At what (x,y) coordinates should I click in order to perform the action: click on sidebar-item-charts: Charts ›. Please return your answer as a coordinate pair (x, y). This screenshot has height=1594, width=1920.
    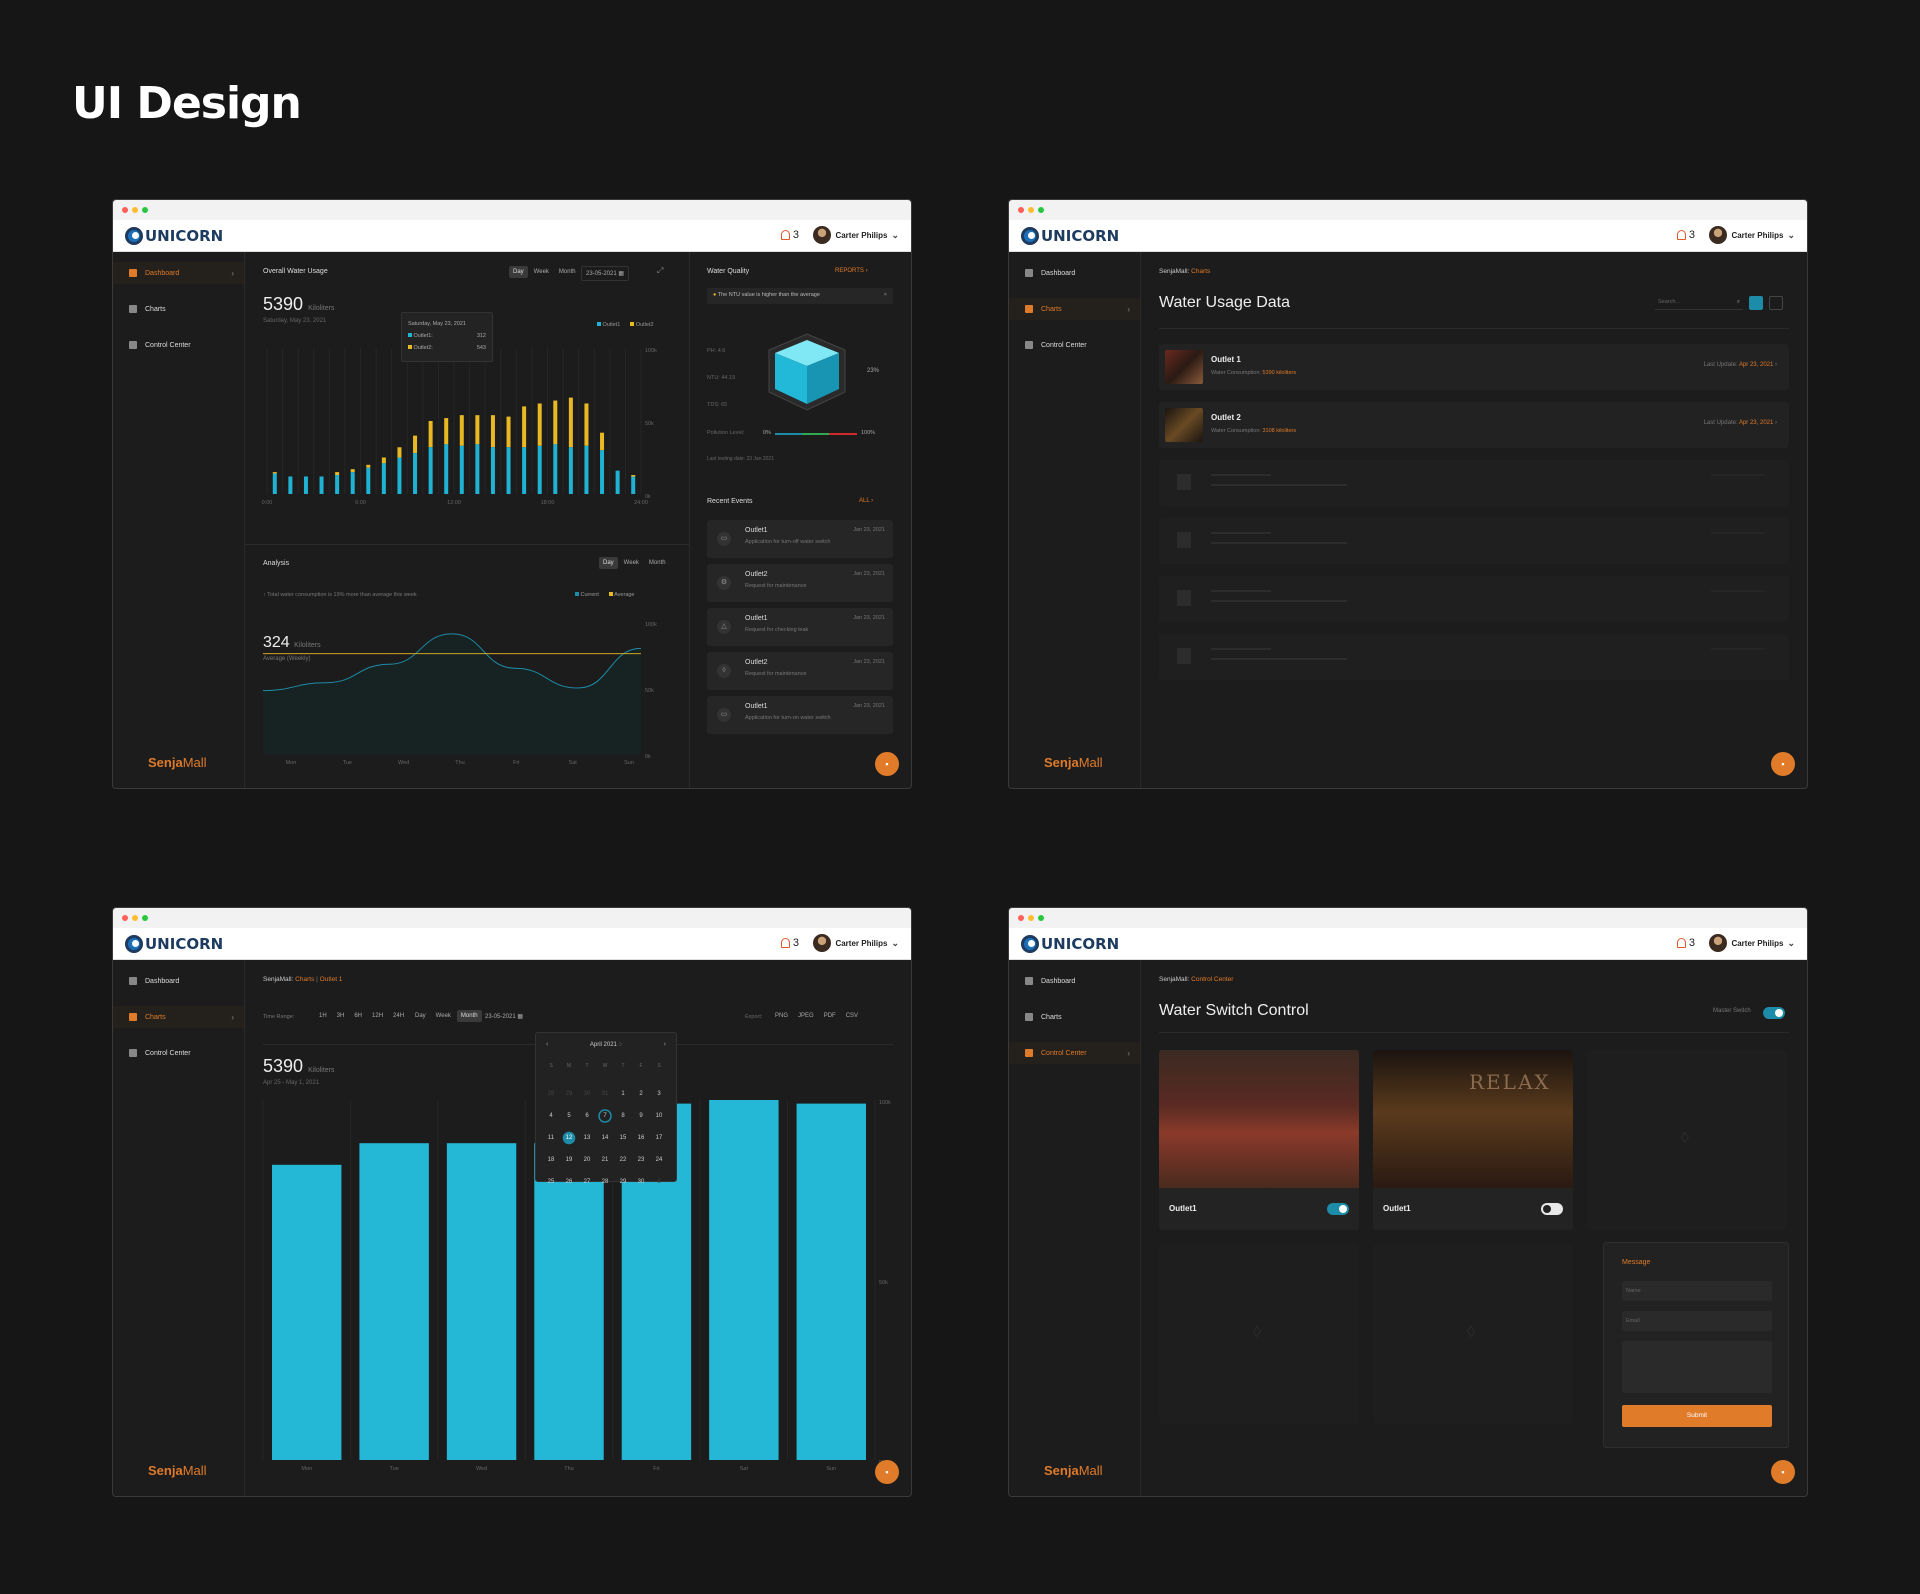
    Looking at the image, I should click on (178, 1017).